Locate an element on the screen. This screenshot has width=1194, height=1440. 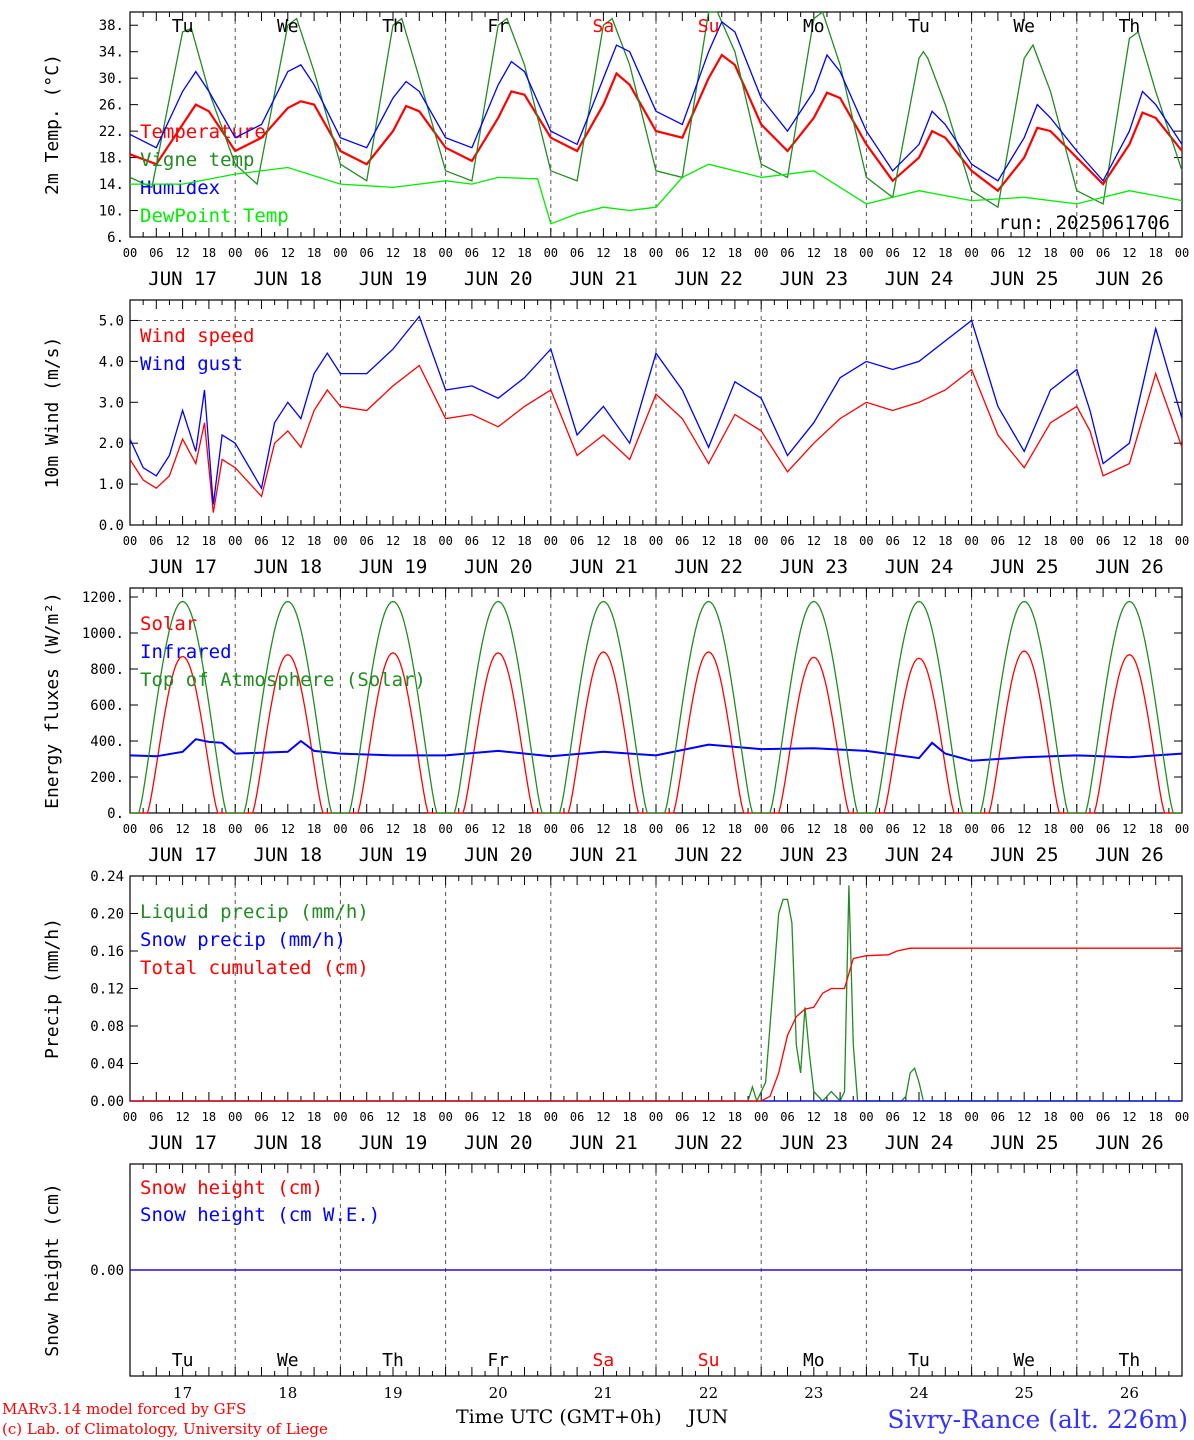
legend-entry: Humidex is located at coordinates (180, 188).